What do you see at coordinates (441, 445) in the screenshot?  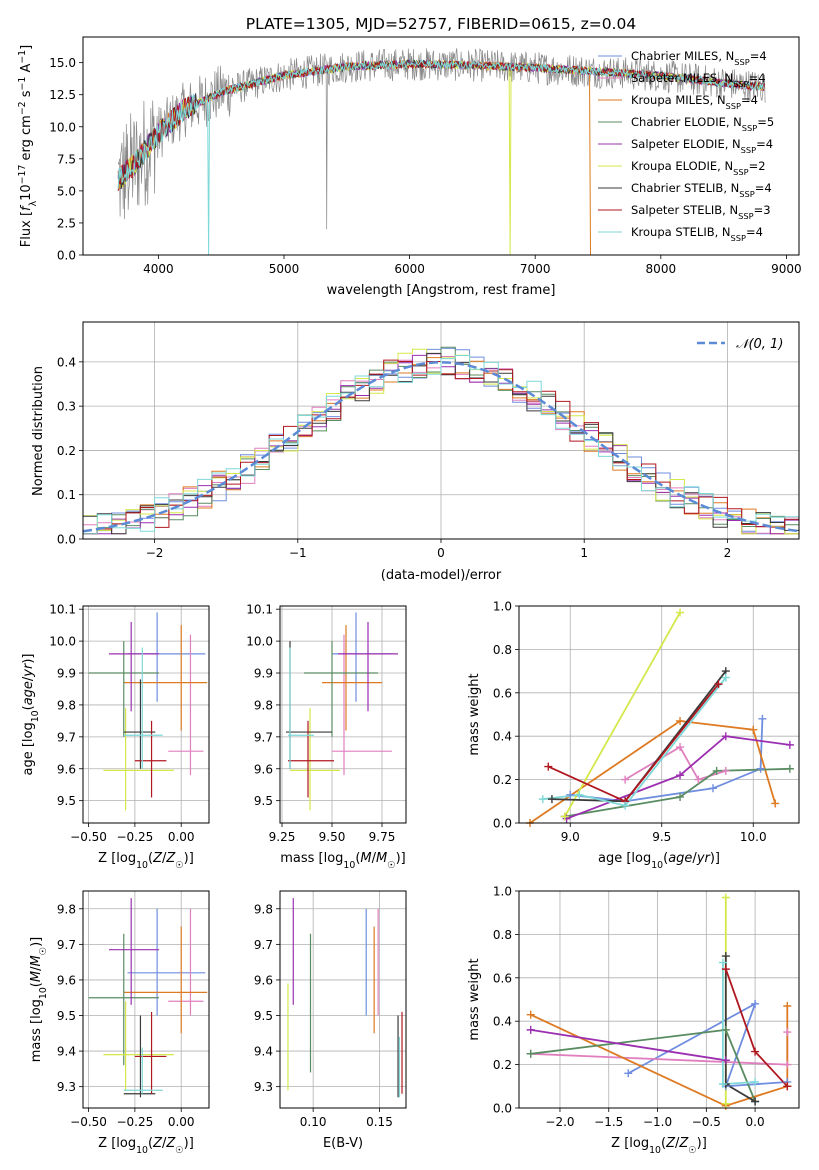 I see `histogram-kroupa-stelib` at bounding box center [441, 445].